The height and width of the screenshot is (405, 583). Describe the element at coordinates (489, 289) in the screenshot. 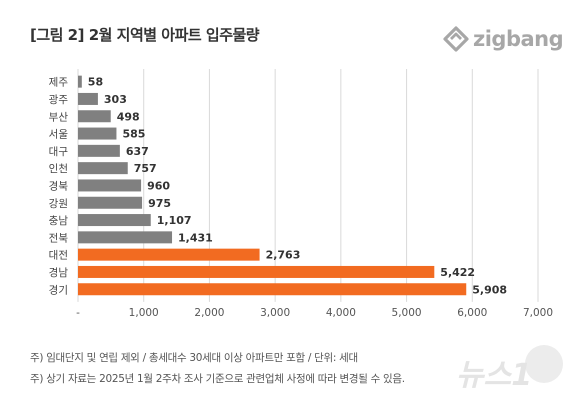

I see `value-label: 5,908` at that location.